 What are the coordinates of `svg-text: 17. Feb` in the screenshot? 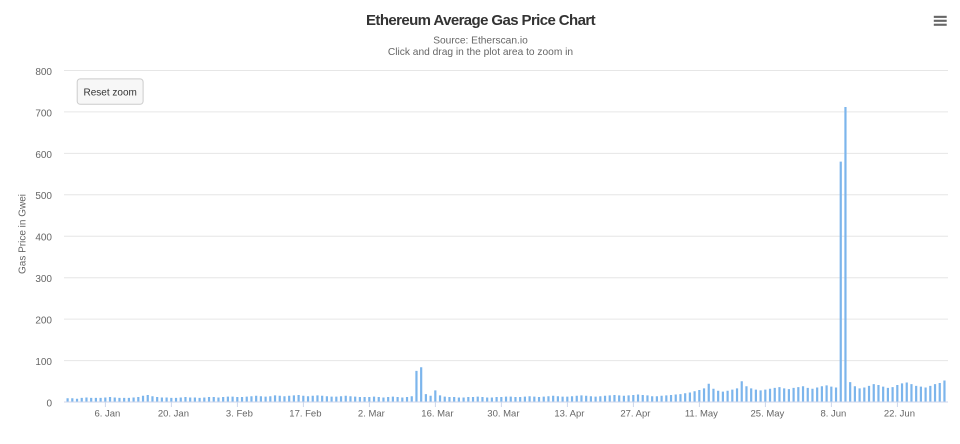 It's located at (305, 414).